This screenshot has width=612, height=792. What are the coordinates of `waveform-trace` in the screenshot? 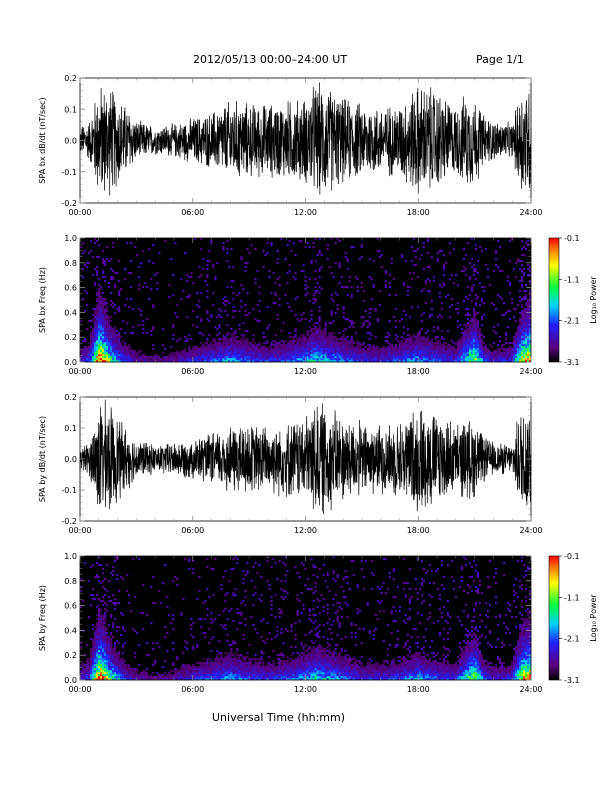 It's located at (305, 139).